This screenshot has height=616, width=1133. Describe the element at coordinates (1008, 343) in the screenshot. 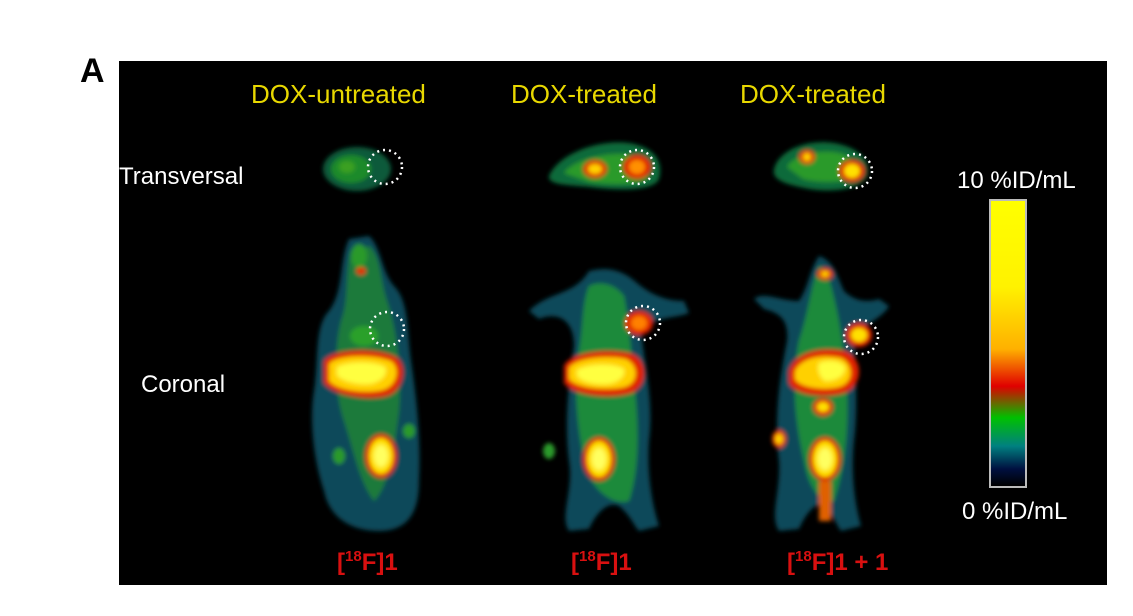

I see `colorbar` at that location.